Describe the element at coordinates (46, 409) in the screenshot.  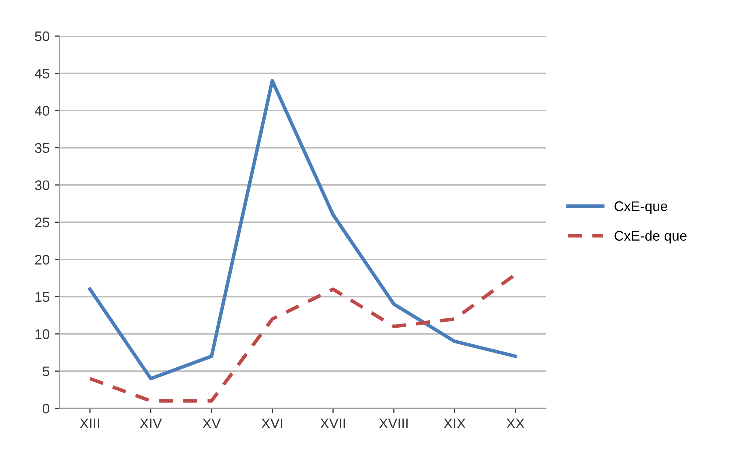
I see `y-tick-label: 0` at that location.